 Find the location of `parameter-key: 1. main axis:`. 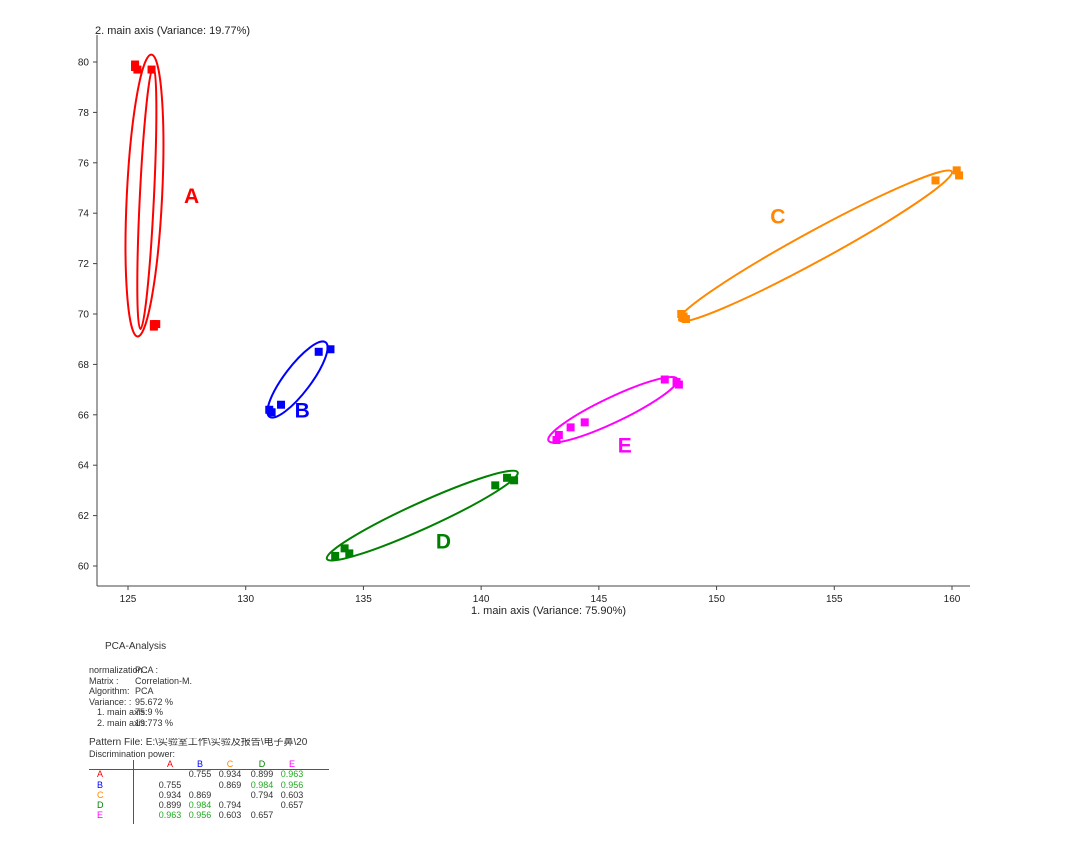

parameter-key: 1. main axis: is located at coordinates (122, 712).